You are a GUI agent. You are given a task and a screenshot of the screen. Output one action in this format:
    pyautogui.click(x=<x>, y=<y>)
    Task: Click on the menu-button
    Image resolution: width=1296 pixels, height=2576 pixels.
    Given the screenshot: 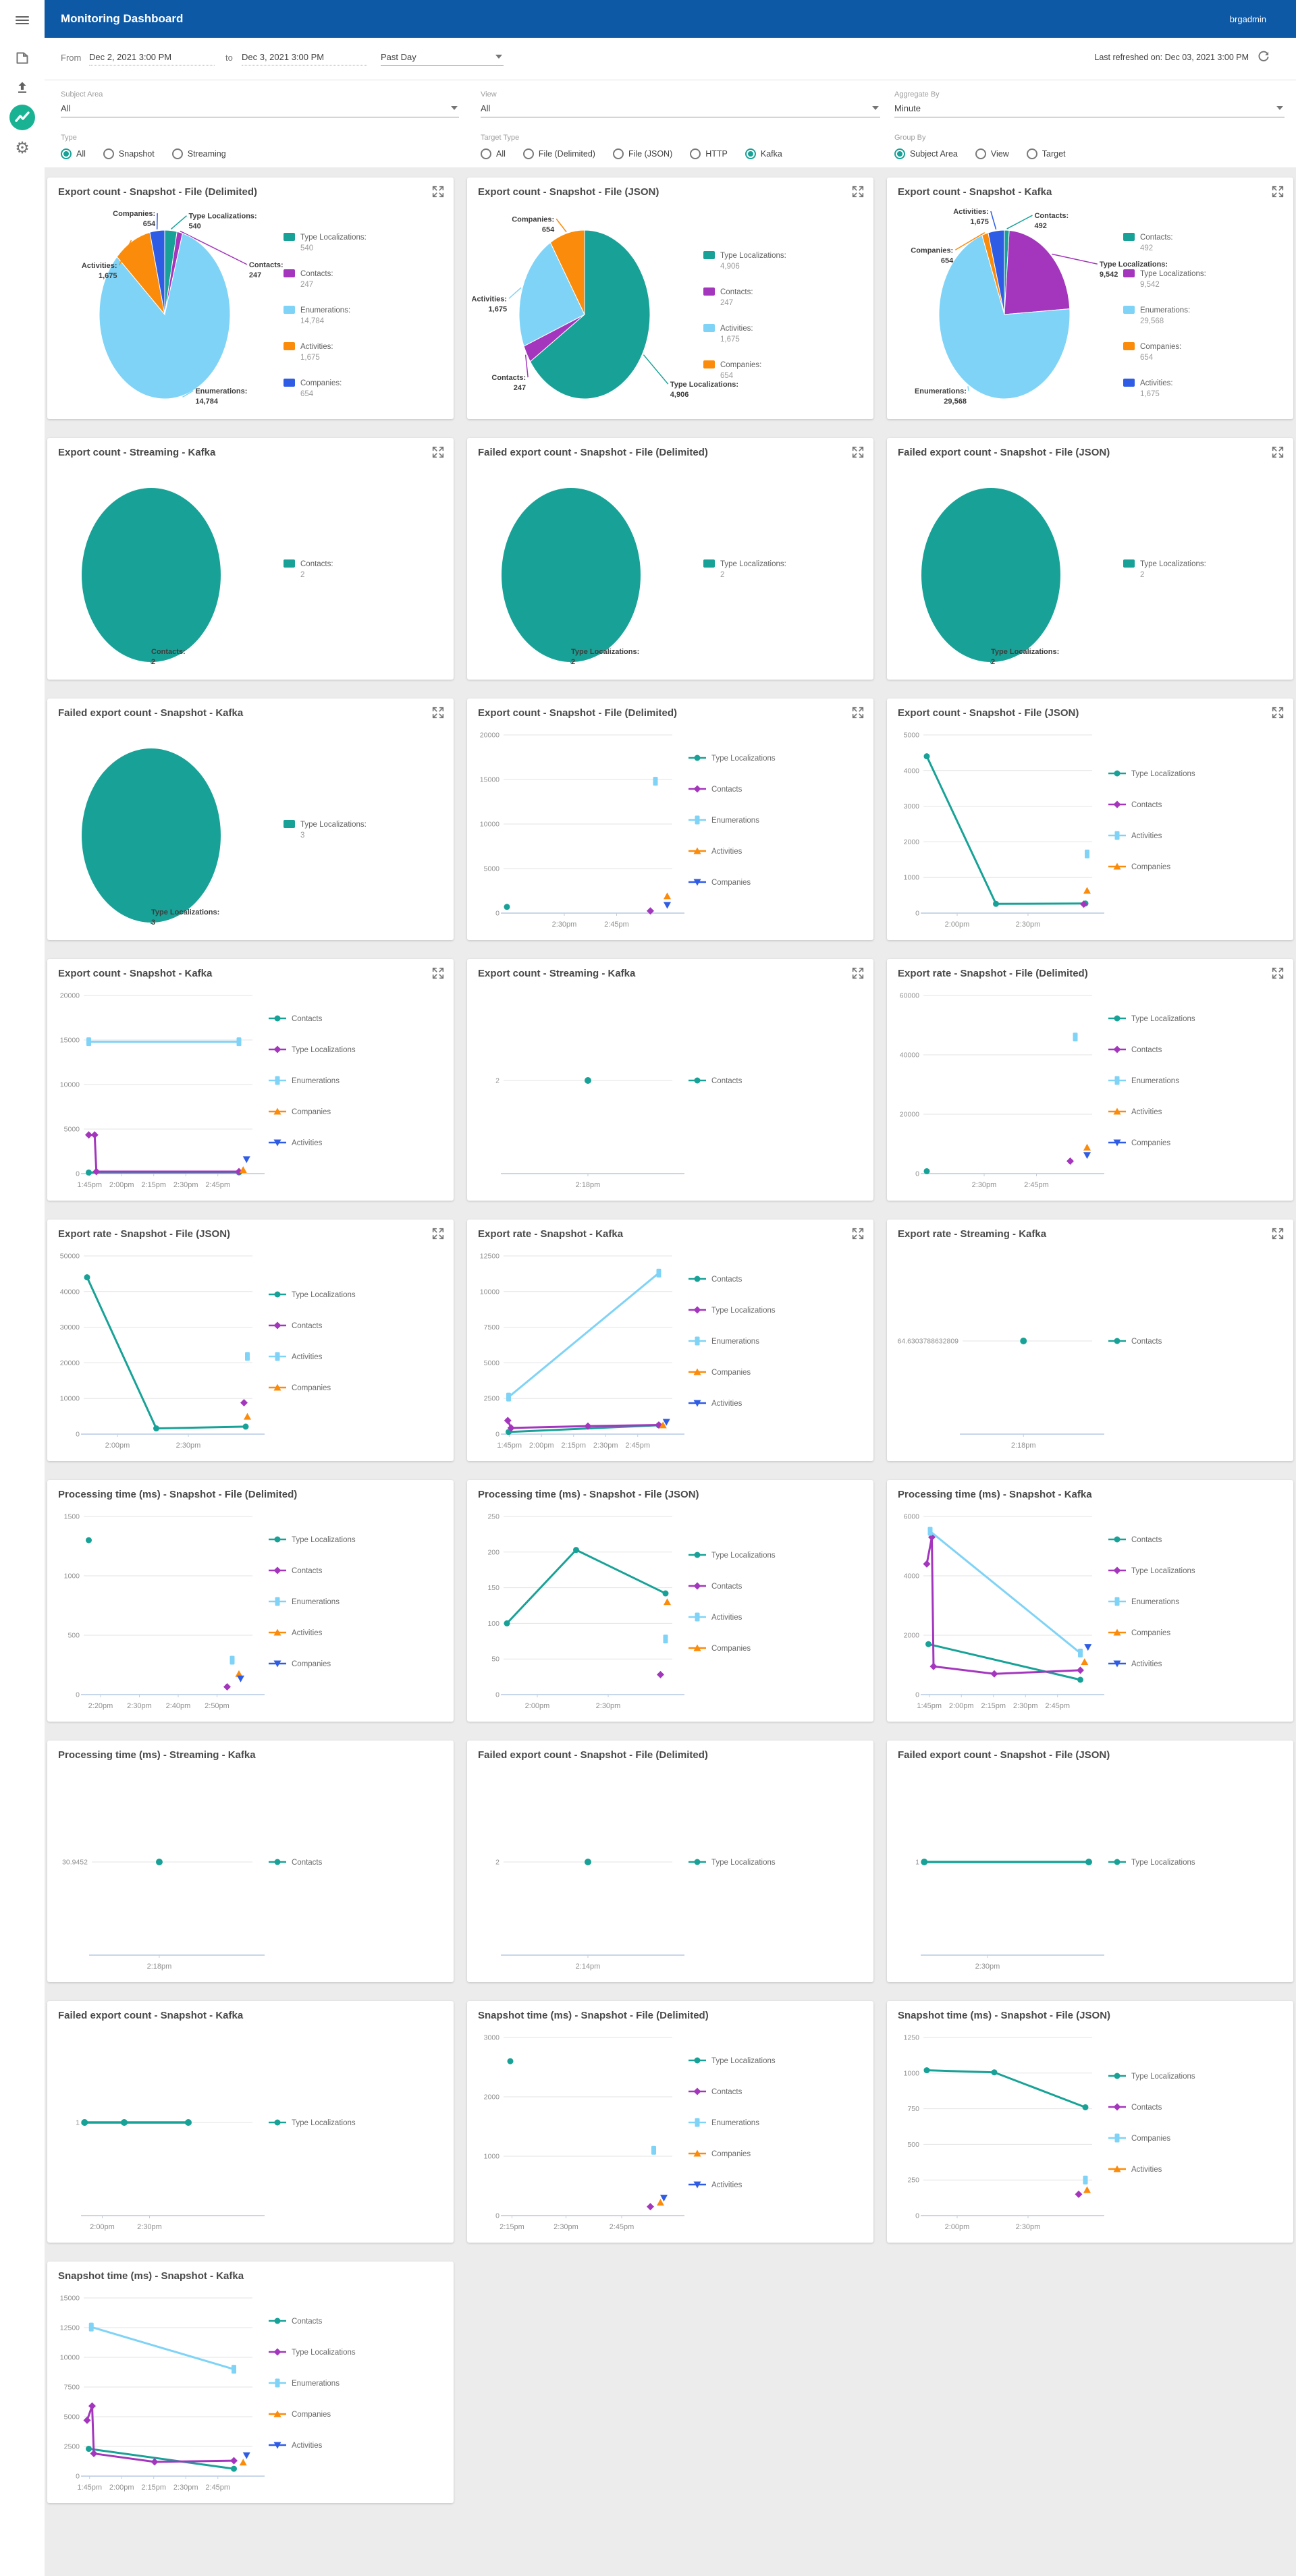 What is the action you would take?
    pyautogui.click(x=22, y=20)
    